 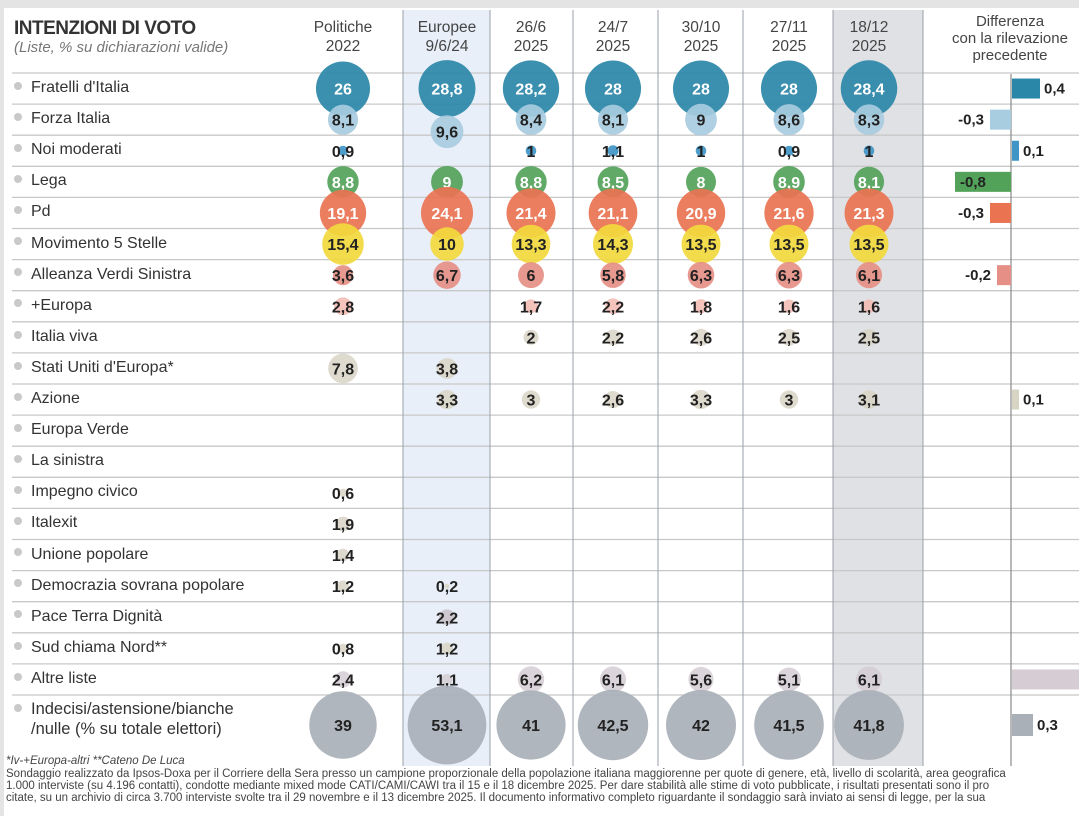 I want to click on value-label: 28,2, so click(x=530, y=90).